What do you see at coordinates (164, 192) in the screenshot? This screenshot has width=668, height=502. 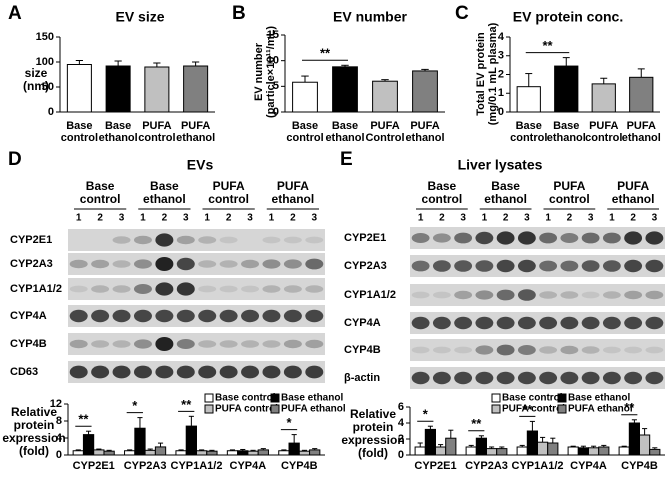 I see `blot-group-label: Base ethanol` at bounding box center [164, 192].